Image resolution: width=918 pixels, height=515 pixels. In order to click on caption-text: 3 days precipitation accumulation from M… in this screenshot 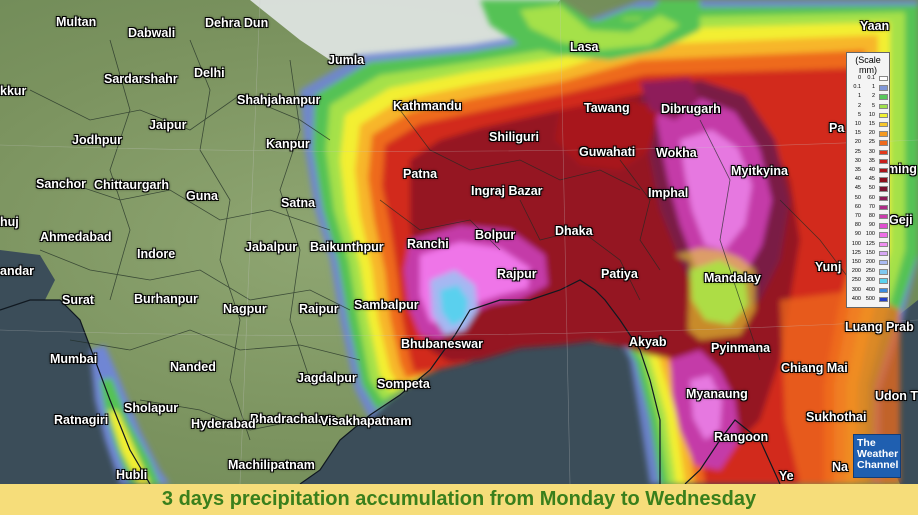, I will do `click(459, 499)`.